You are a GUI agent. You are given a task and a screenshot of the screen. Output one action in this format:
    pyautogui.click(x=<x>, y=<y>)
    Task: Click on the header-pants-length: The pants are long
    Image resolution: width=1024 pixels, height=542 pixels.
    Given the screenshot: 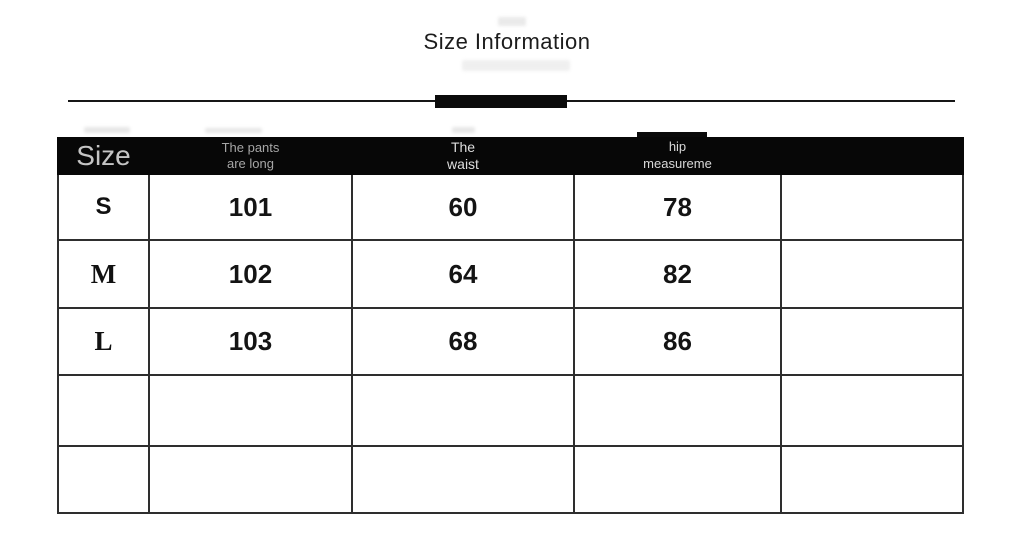 What is the action you would take?
    pyautogui.click(x=250, y=156)
    